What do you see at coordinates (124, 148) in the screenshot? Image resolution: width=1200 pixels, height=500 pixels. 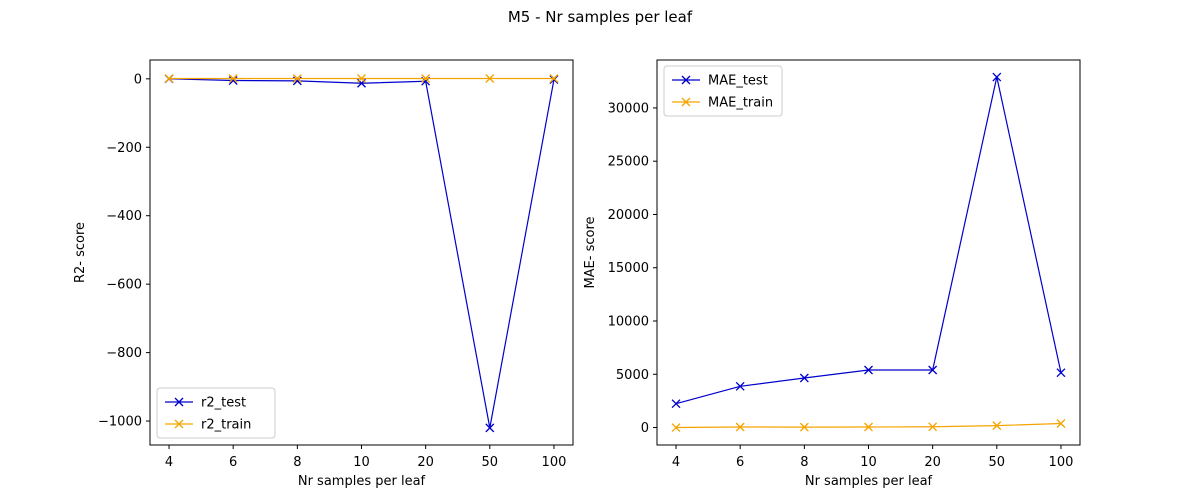 I see `y-tick-label: −200` at bounding box center [124, 148].